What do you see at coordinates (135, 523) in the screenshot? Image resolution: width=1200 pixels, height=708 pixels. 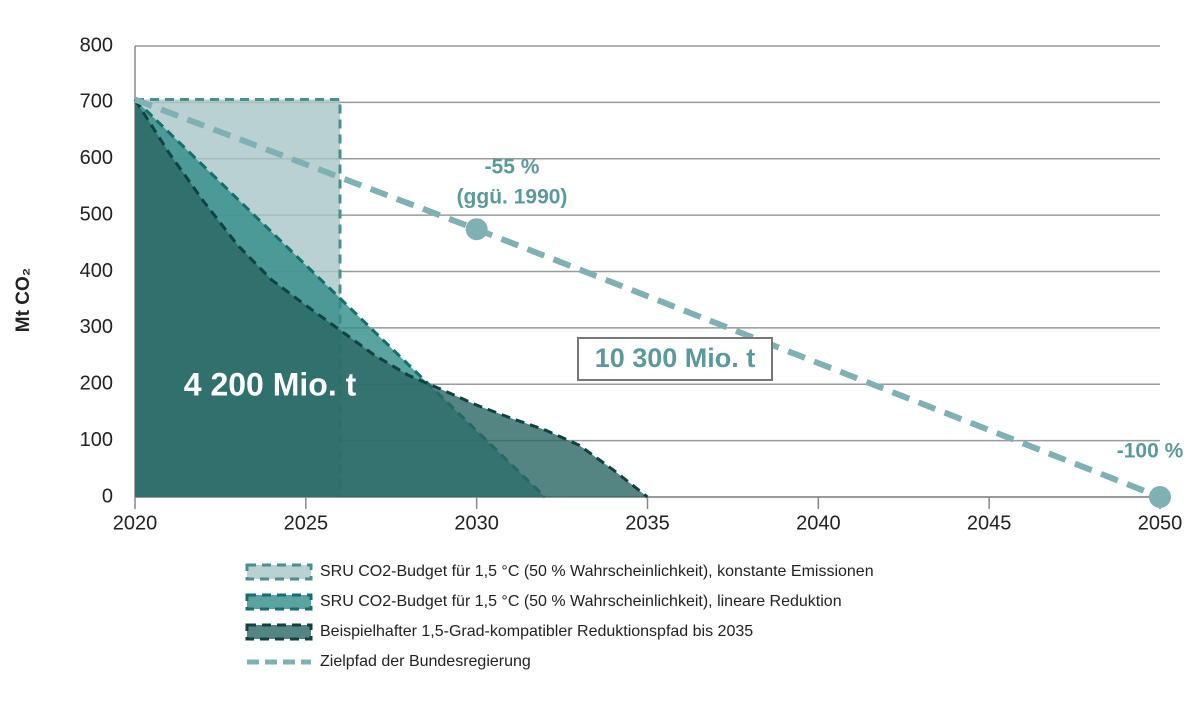 I see `x-tick-label: 2020` at bounding box center [135, 523].